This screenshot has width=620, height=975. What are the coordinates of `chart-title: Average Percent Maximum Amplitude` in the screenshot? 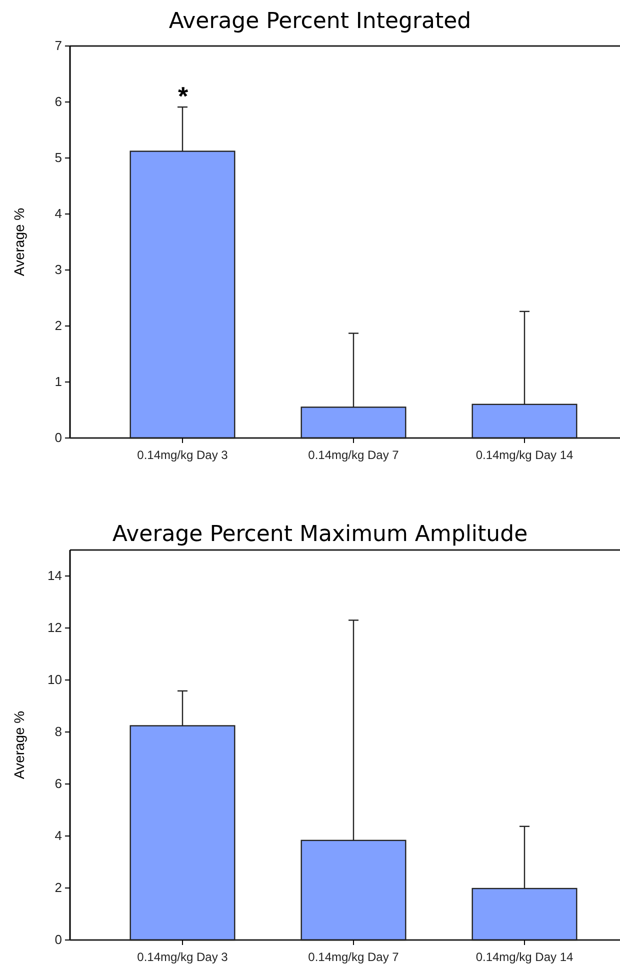 It's located at (320, 535).